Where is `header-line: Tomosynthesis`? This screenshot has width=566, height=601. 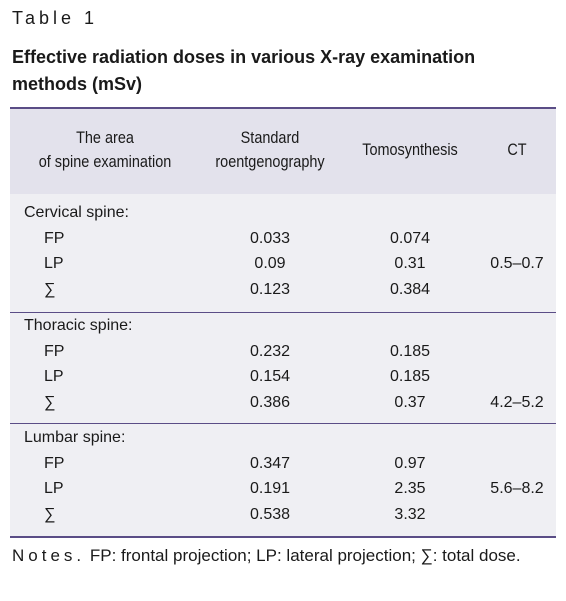 header-line: Tomosynthesis is located at coordinates (410, 149).